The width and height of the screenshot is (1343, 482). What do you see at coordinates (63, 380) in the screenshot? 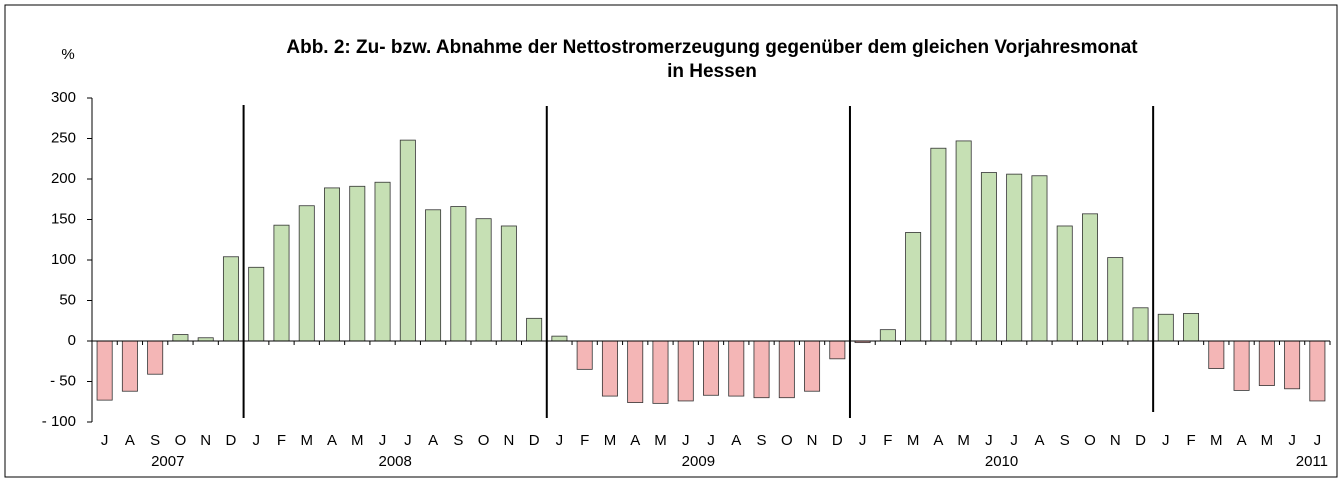
I see `y-tick-label: - 50` at bounding box center [63, 380].